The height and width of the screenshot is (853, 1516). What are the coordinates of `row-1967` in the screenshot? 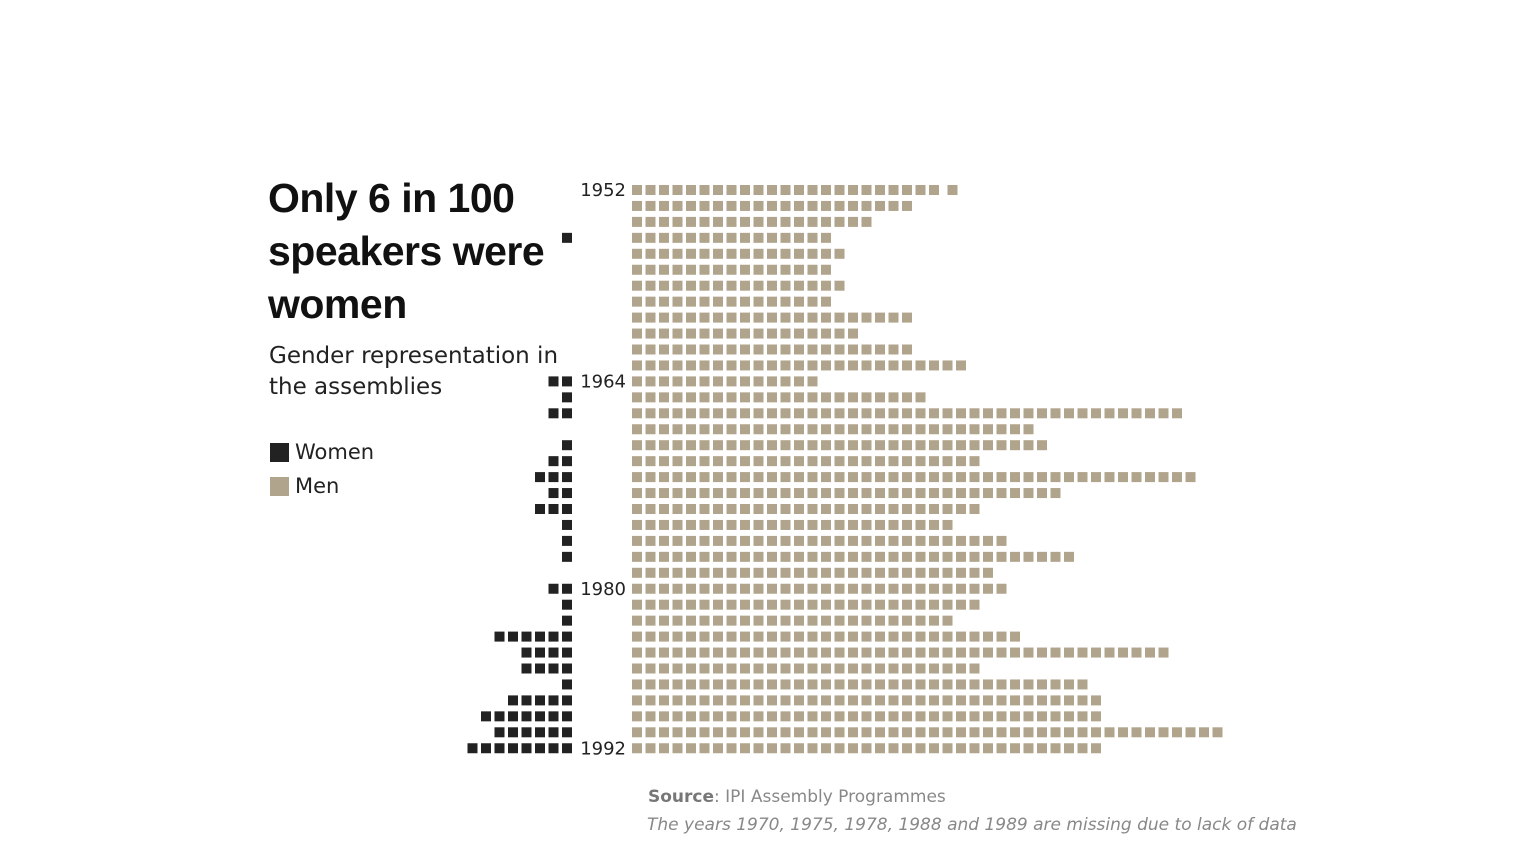 It's located at (833, 429).